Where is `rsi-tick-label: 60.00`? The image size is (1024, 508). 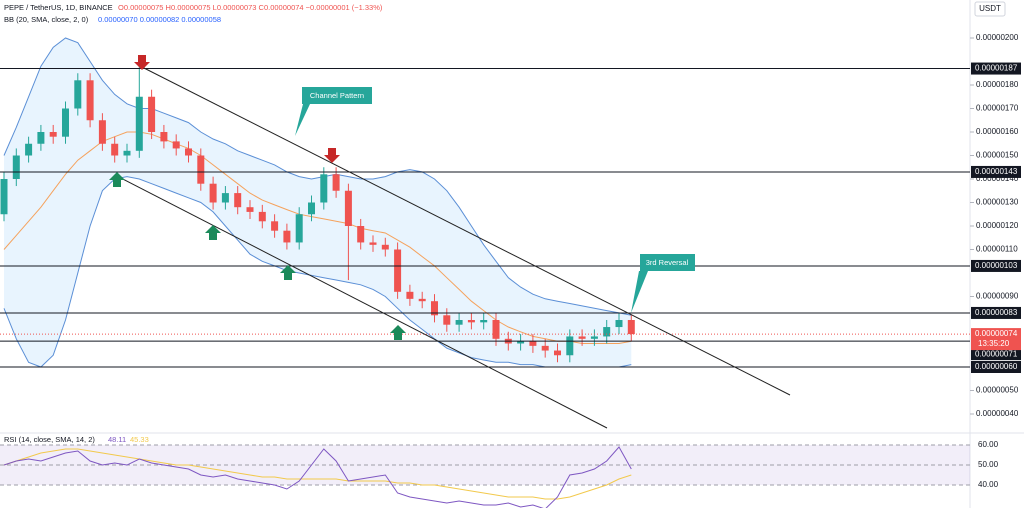
rsi-tick-label: 60.00 is located at coordinates (988, 444).